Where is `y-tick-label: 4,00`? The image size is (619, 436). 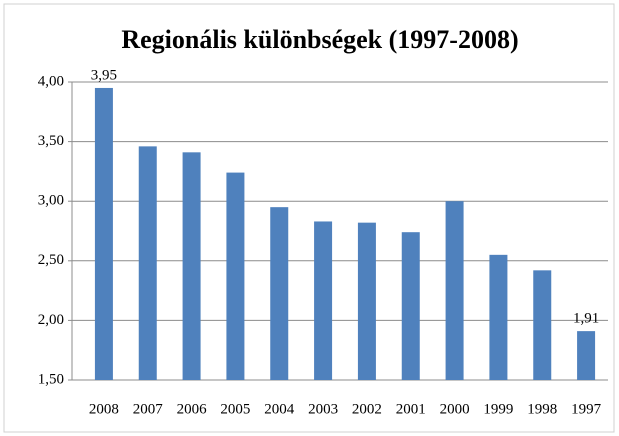
y-tick-label: 4,00 is located at coordinates (51, 81).